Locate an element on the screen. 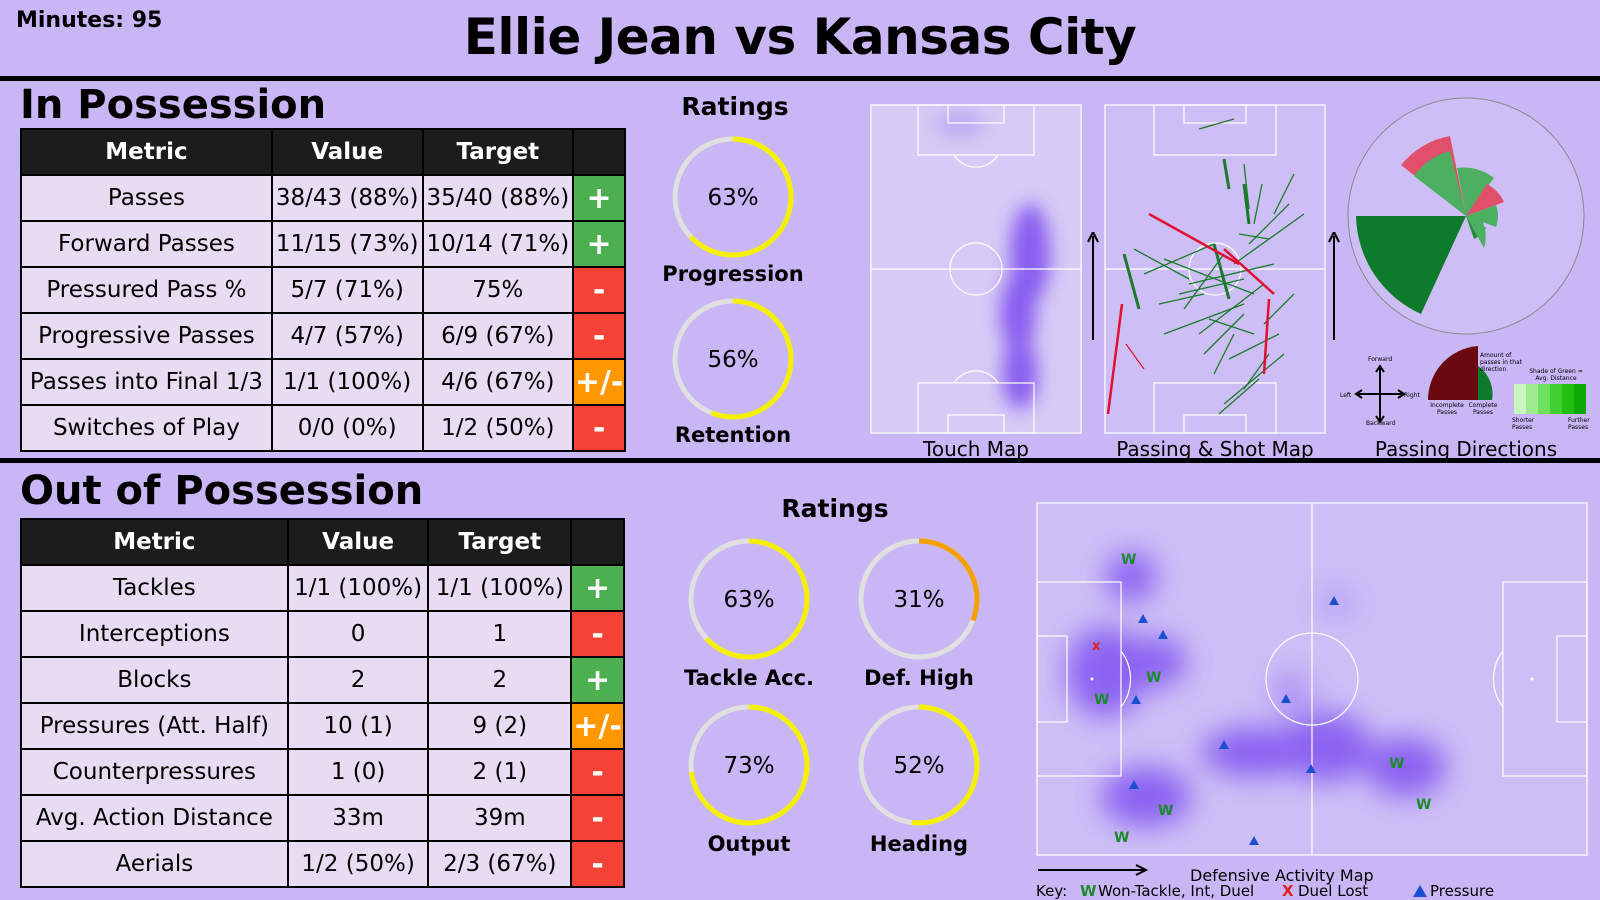 This screenshot has height=900, width=1600. passing-shot-map-caption: Passing & Shot Map is located at coordinates (1215, 449).